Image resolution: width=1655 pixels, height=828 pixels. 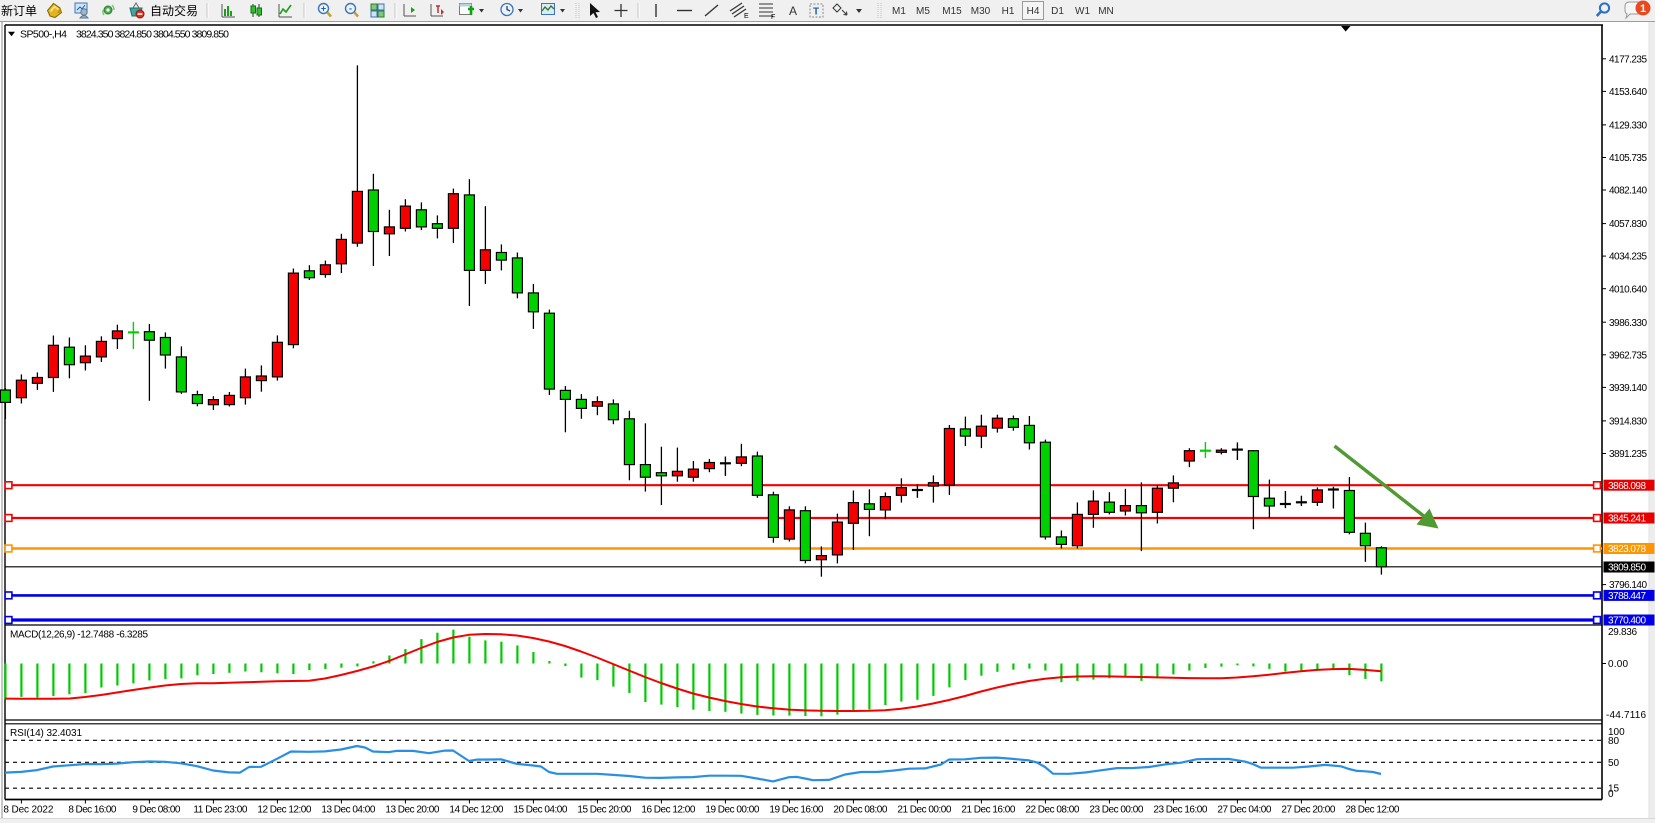 I want to click on svg-text: M30, so click(x=981, y=11).